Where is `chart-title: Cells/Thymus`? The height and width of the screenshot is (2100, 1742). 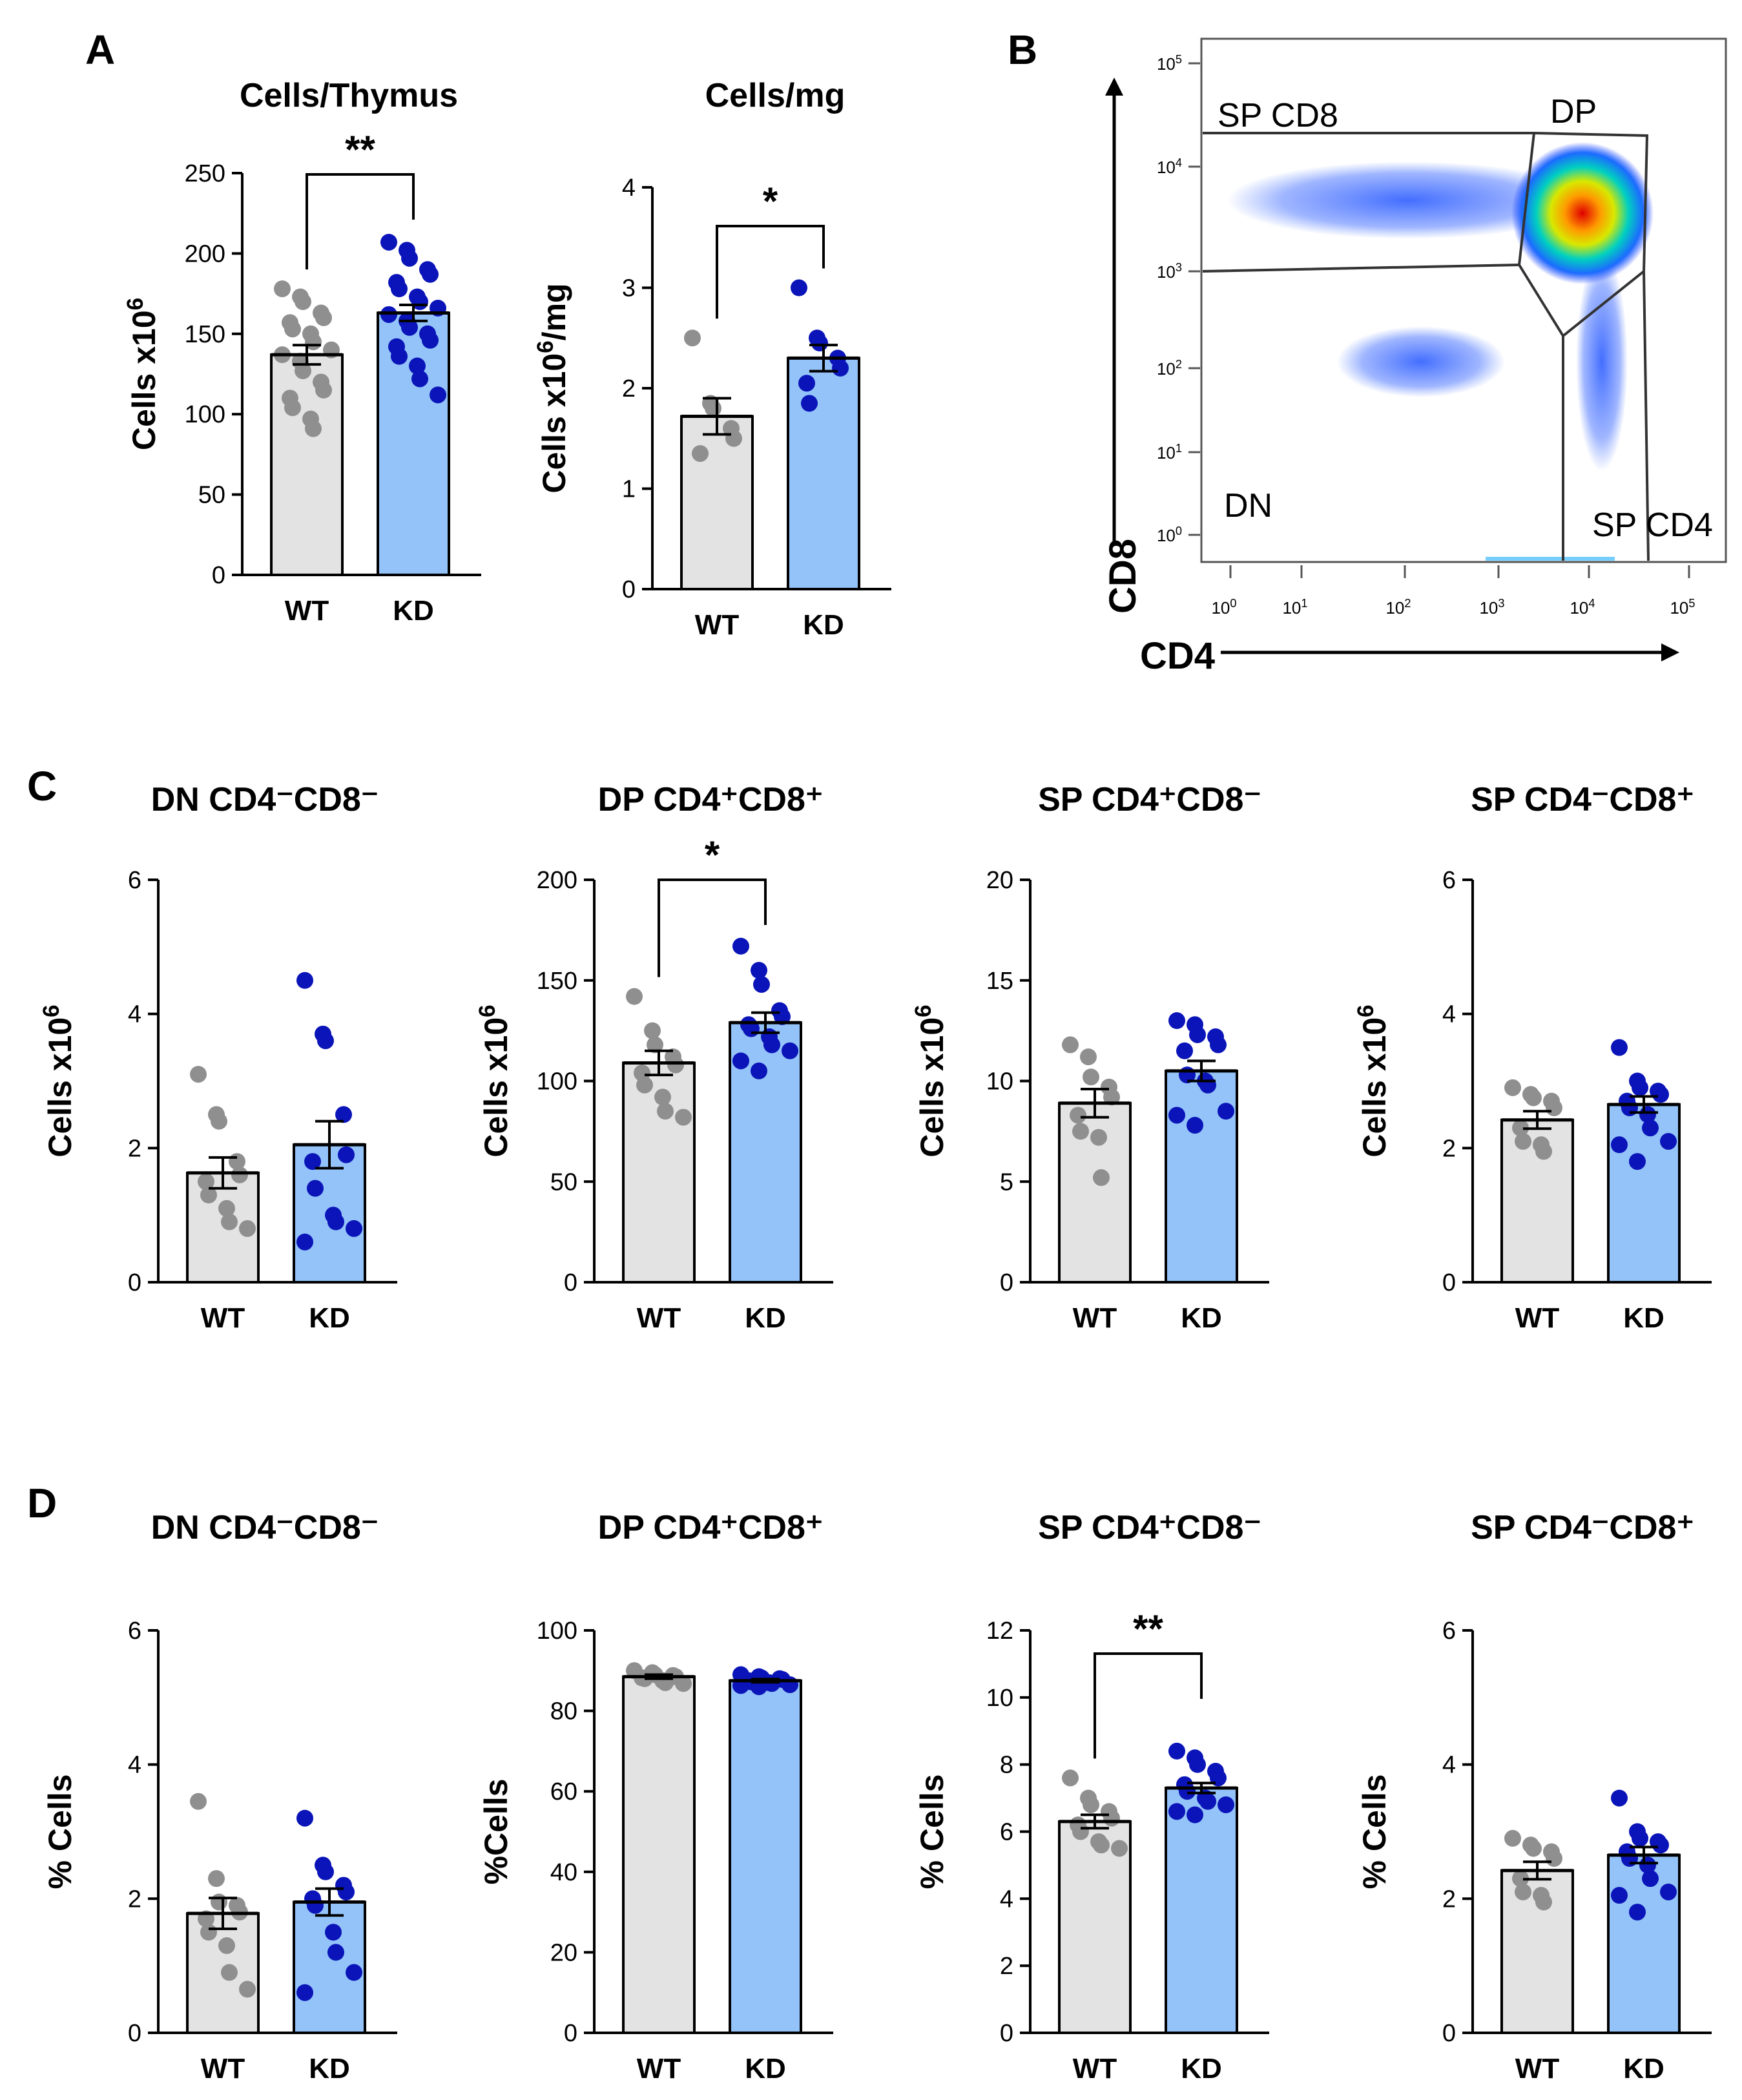 chart-title: Cells/Thymus is located at coordinates (349, 96).